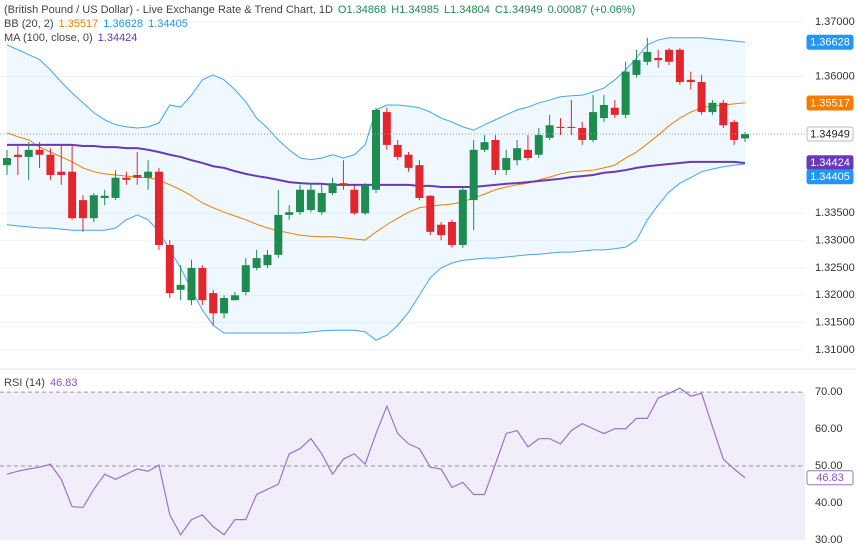 The image size is (856, 544). I want to click on price-badge-label: 1.35517, so click(830, 103).